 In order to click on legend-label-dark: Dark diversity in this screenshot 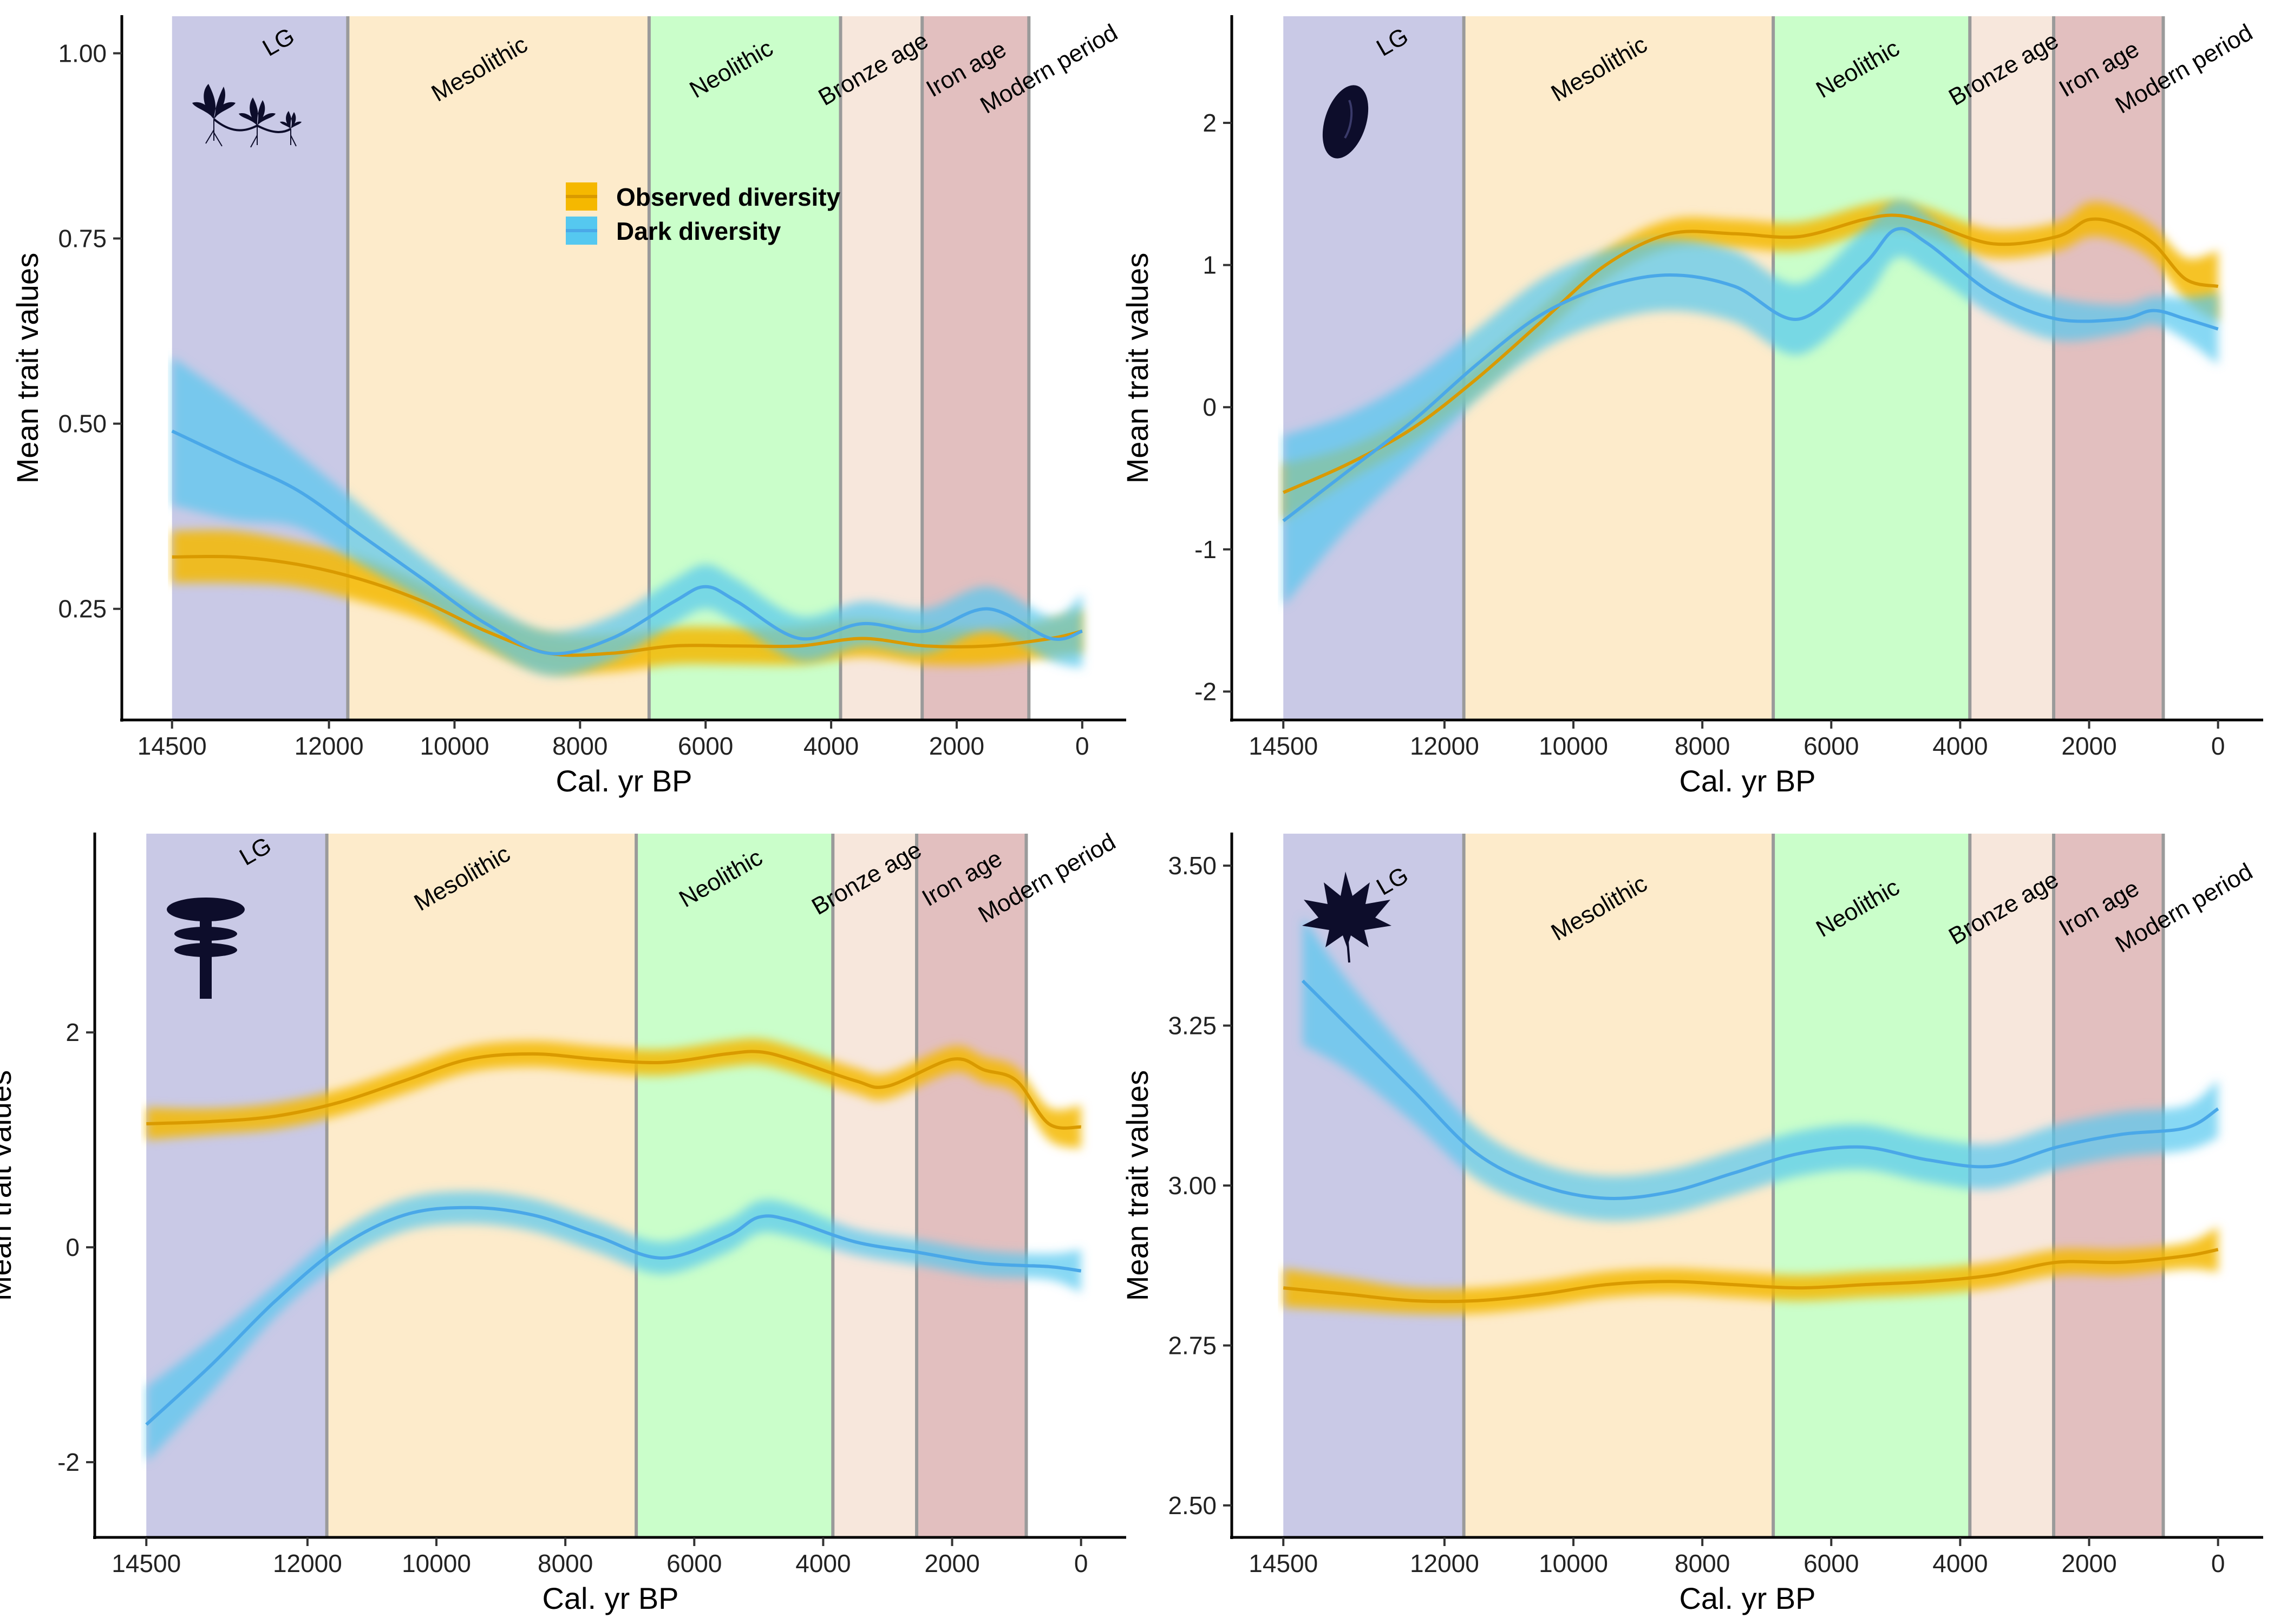, I will do `click(699, 231)`.